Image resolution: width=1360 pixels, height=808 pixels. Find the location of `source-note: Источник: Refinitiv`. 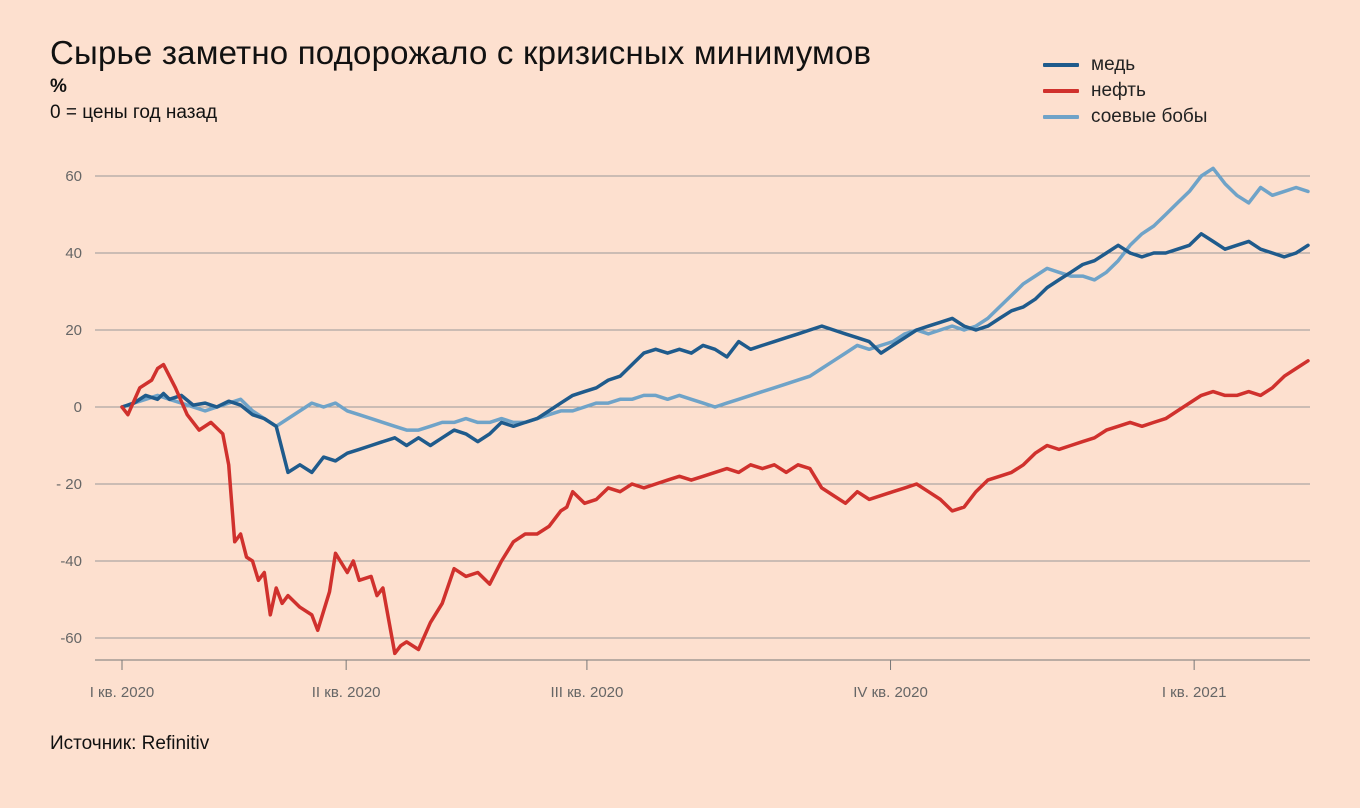

source-note: Источник: Refinitiv is located at coordinates (130, 743).